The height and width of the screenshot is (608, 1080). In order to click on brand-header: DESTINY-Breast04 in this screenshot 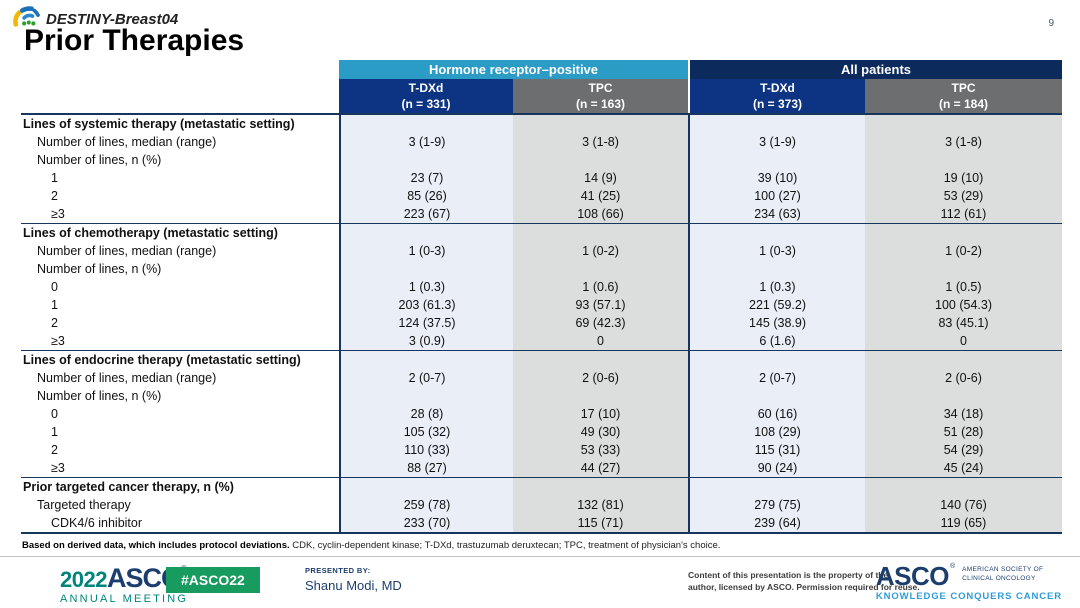, I will do `click(95, 19)`.